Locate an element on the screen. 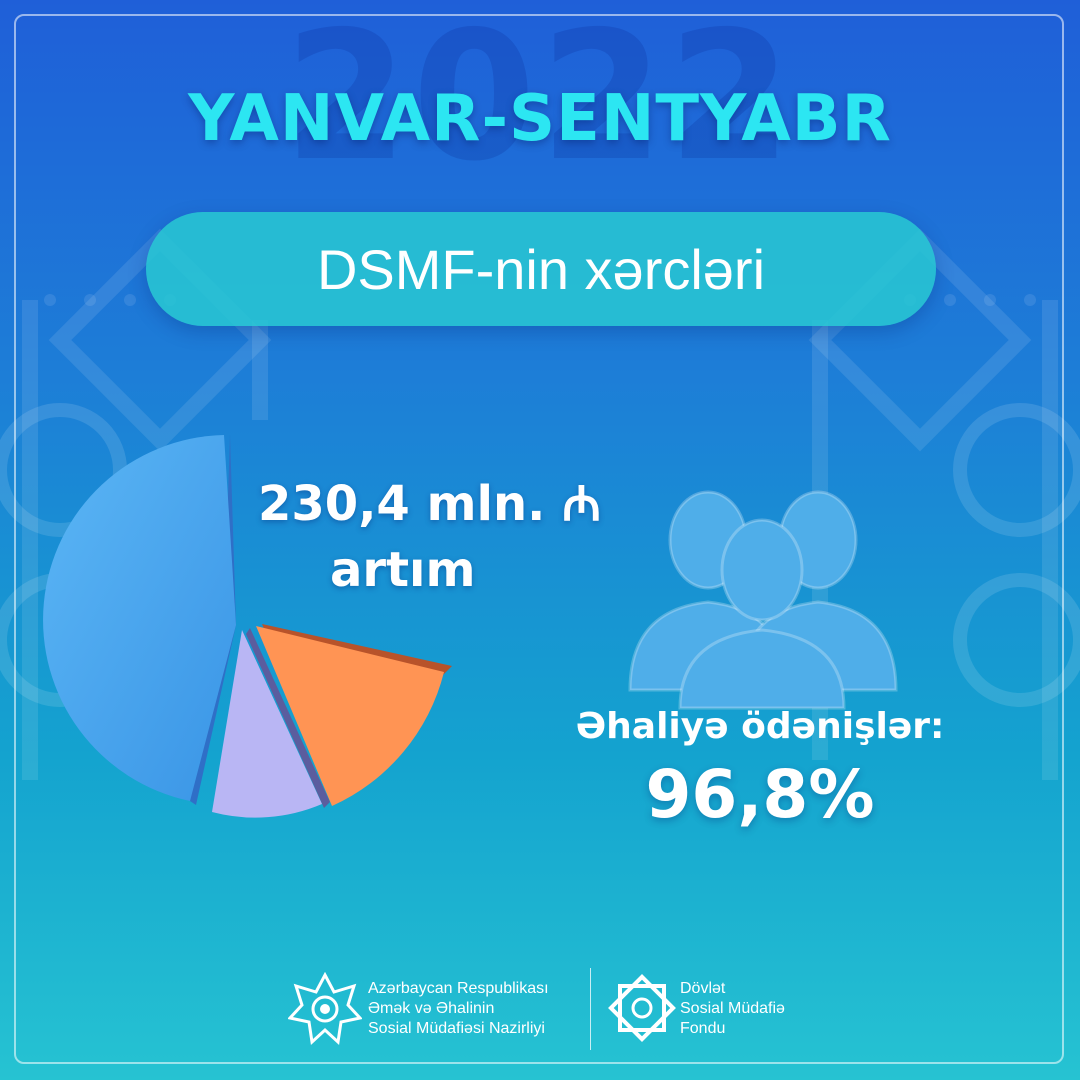  banner-pill: DSMF-nin xərcləri is located at coordinates (541, 269).